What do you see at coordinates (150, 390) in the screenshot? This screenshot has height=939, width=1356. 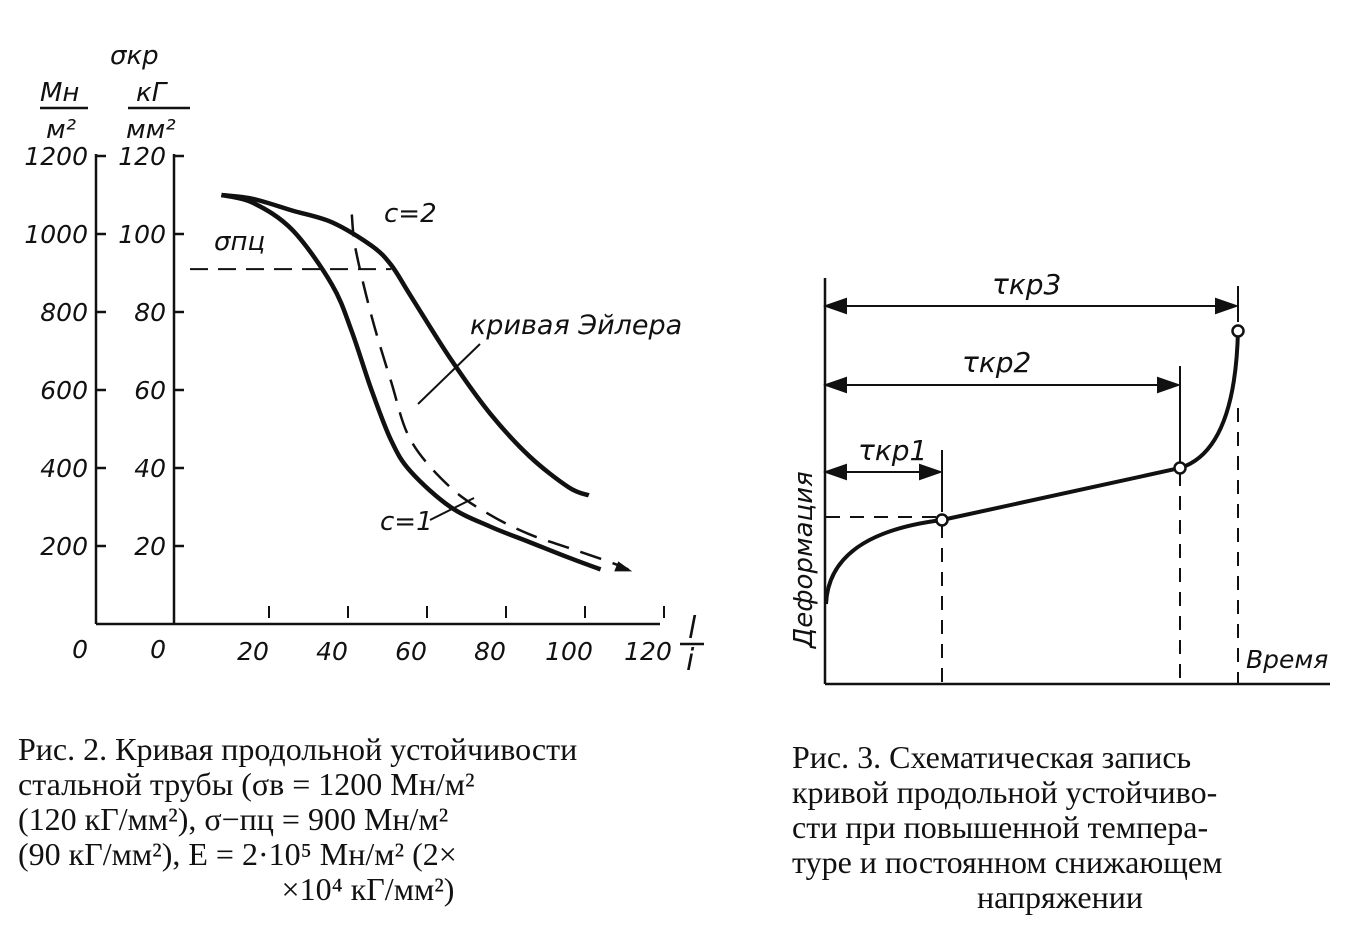 I see `fig2-y-tick-label-kg: 60` at bounding box center [150, 390].